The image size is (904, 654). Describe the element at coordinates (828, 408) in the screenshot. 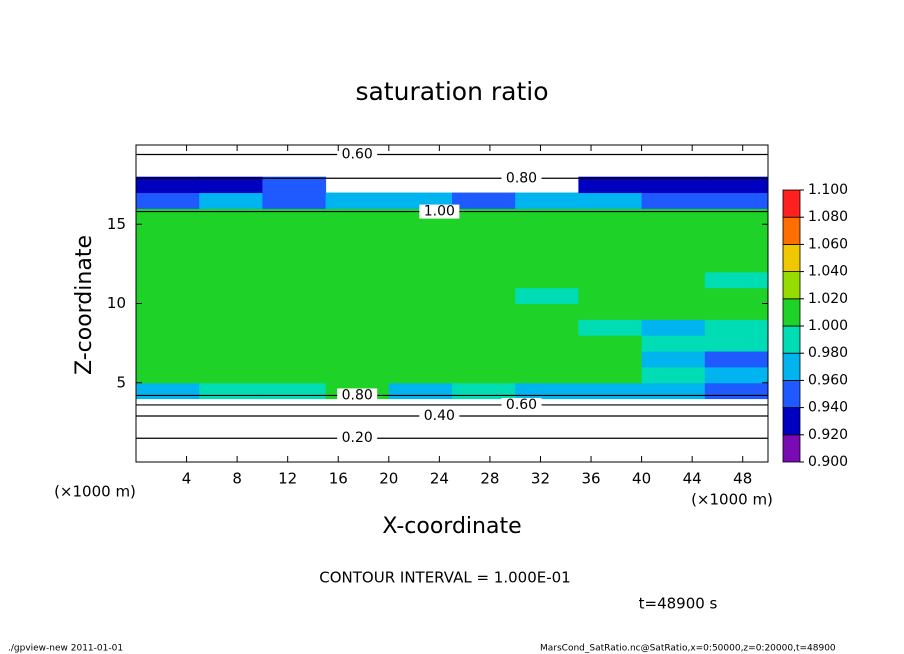

I see `colorbar-label: 0.940` at that location.